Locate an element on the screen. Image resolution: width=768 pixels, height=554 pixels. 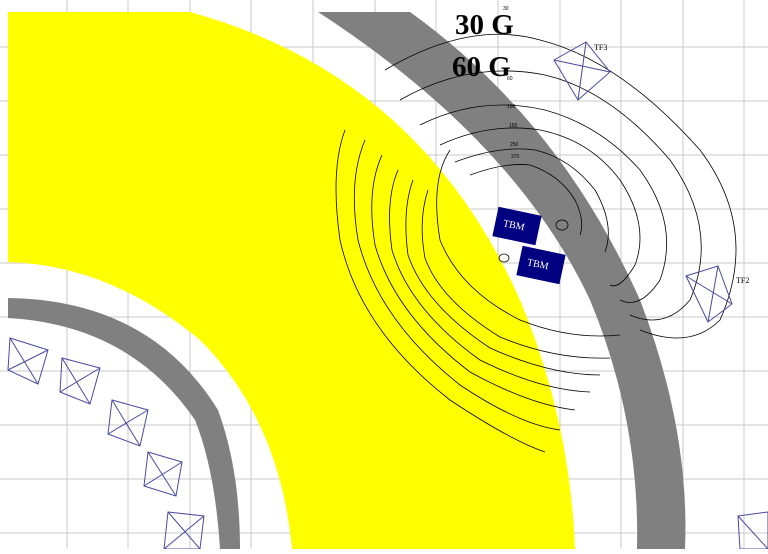
contour-label: 150 is located at coordinates (513, 126).